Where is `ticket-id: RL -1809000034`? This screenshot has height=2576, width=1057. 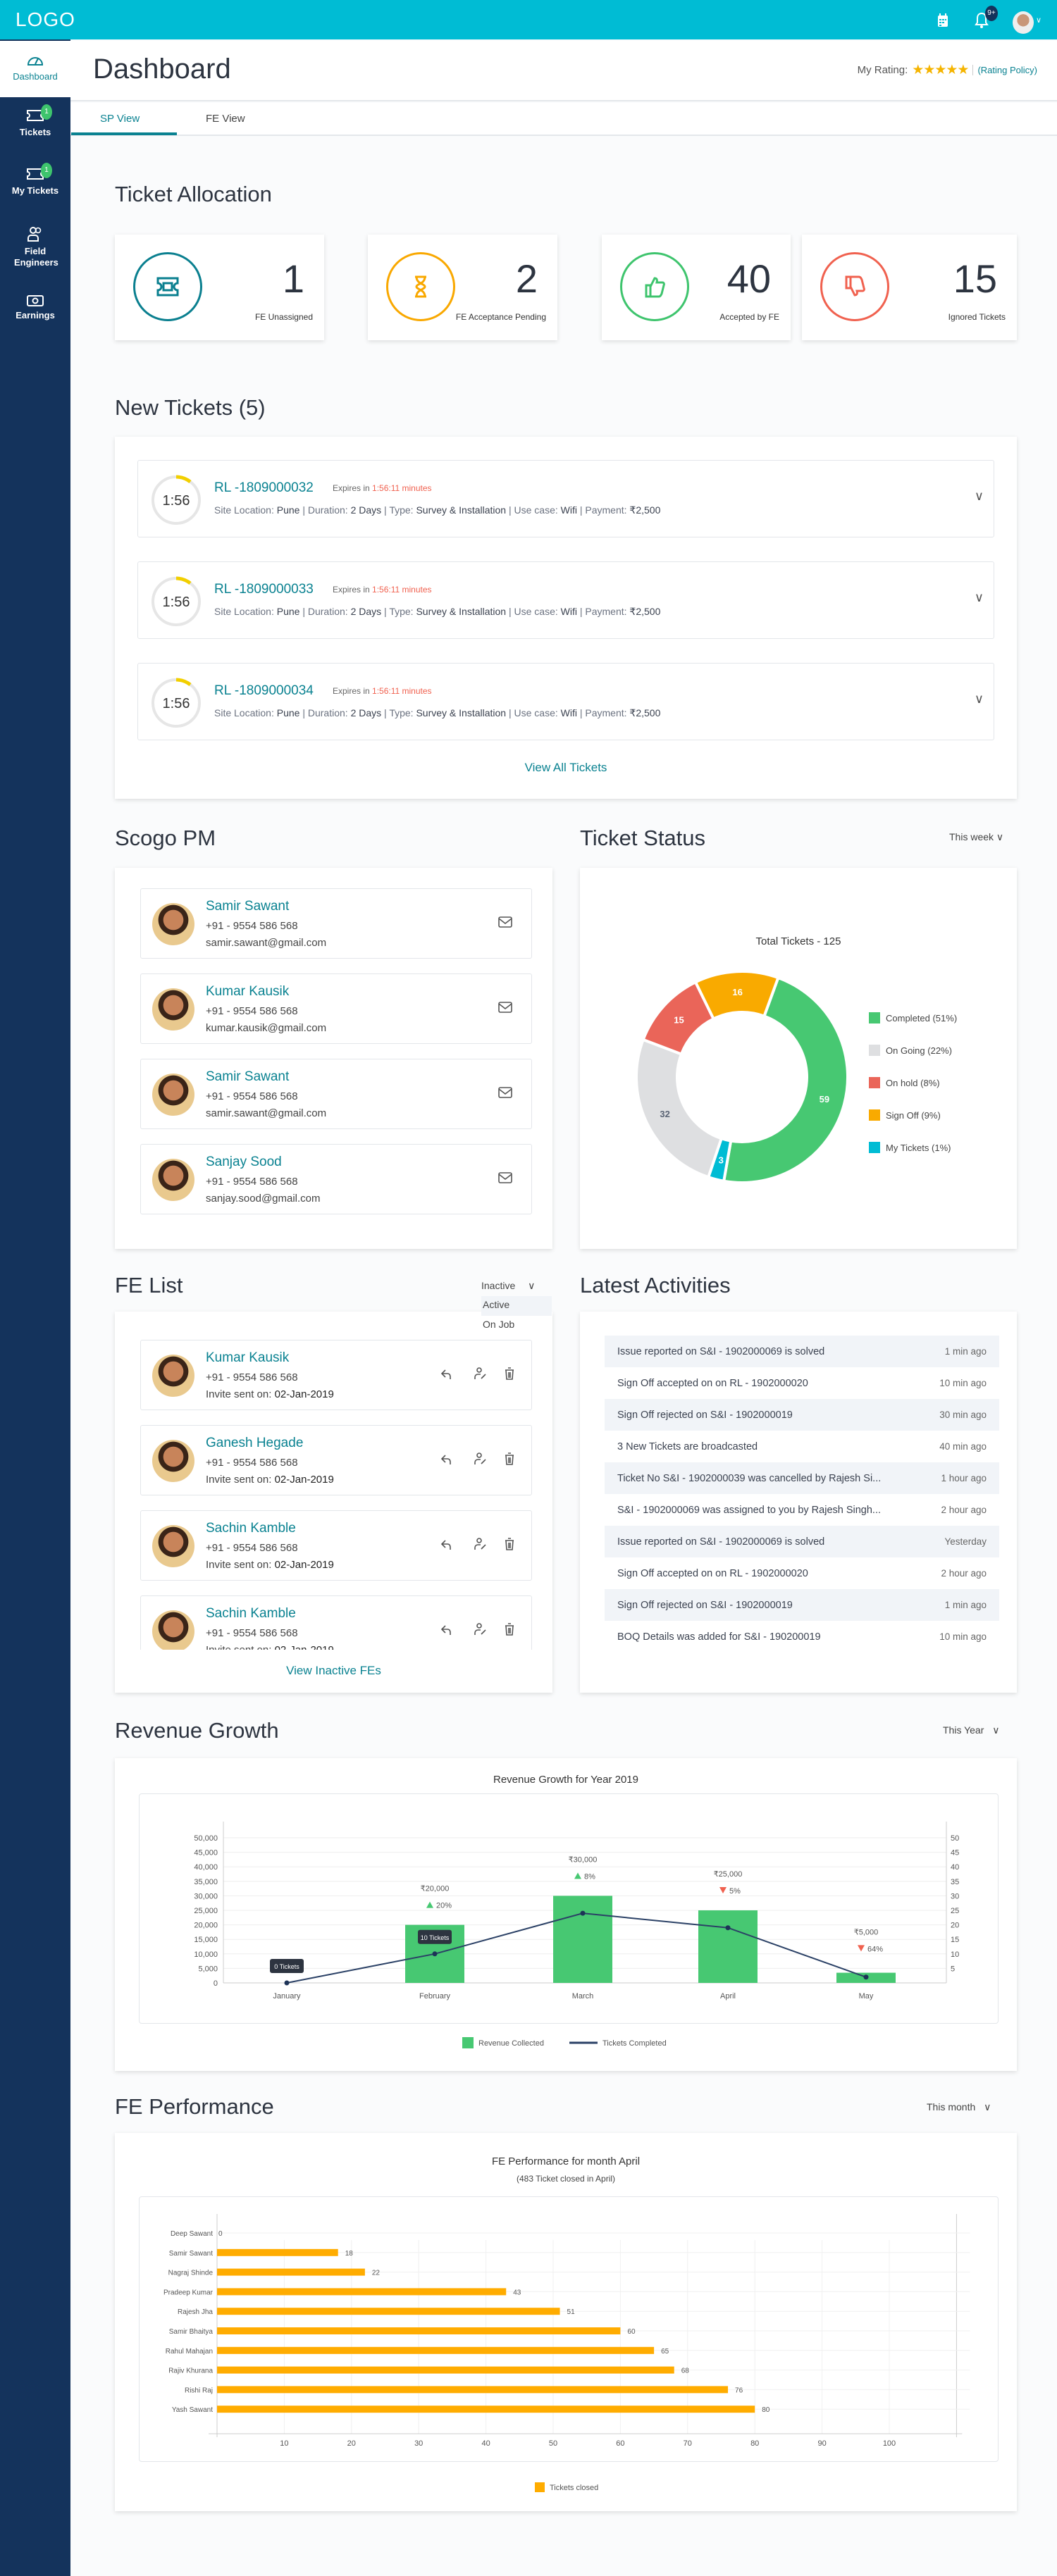 ticket-id: RL -1809000034 is located at coordinates (264, 690).